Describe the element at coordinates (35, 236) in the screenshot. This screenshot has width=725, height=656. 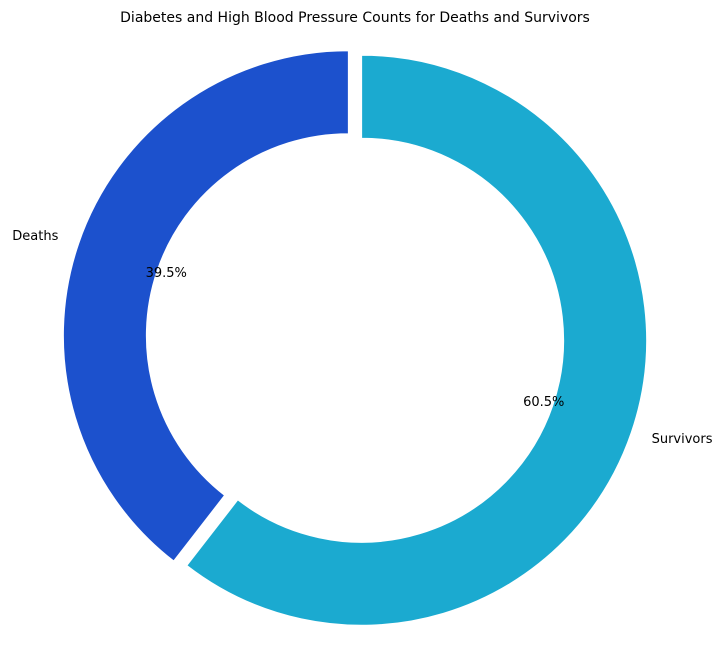
I see `slice-label-deaths: Deaths` at that location.